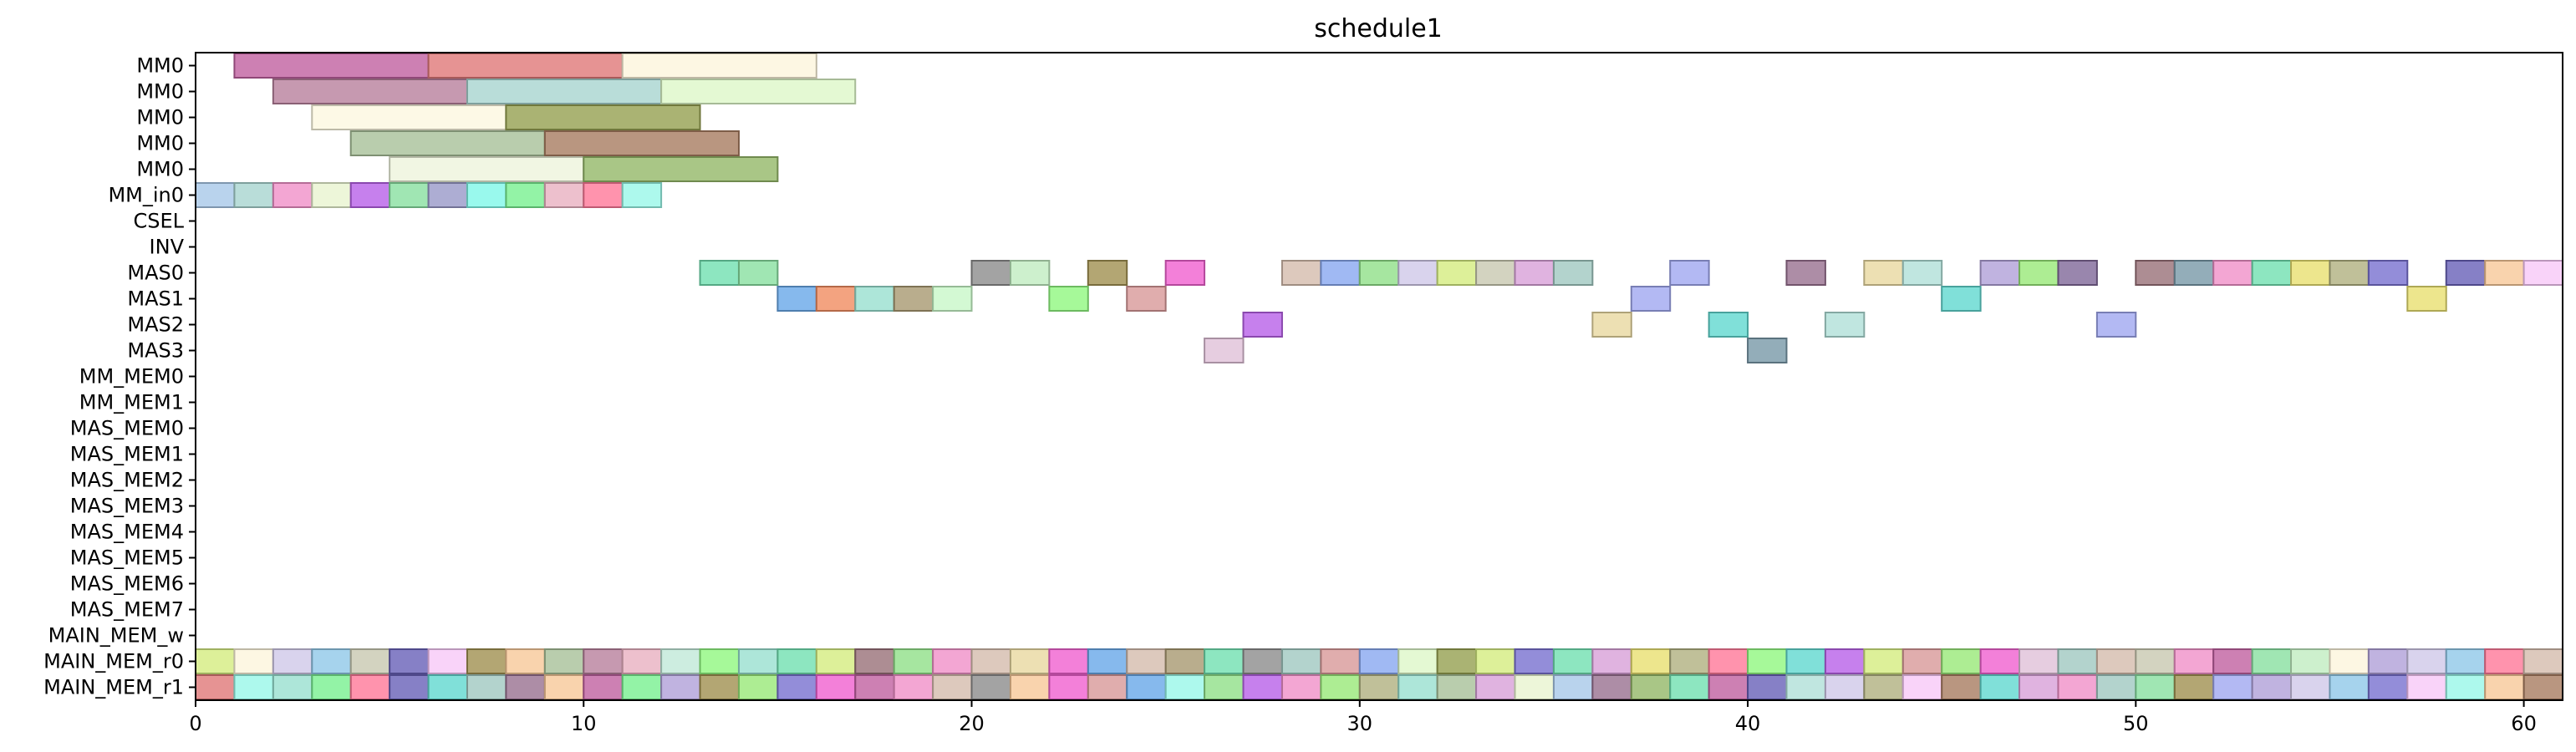  Describe the element at coordinates (1360, 724) in the screenshot. I see `x-tick-label: 30` at that location.